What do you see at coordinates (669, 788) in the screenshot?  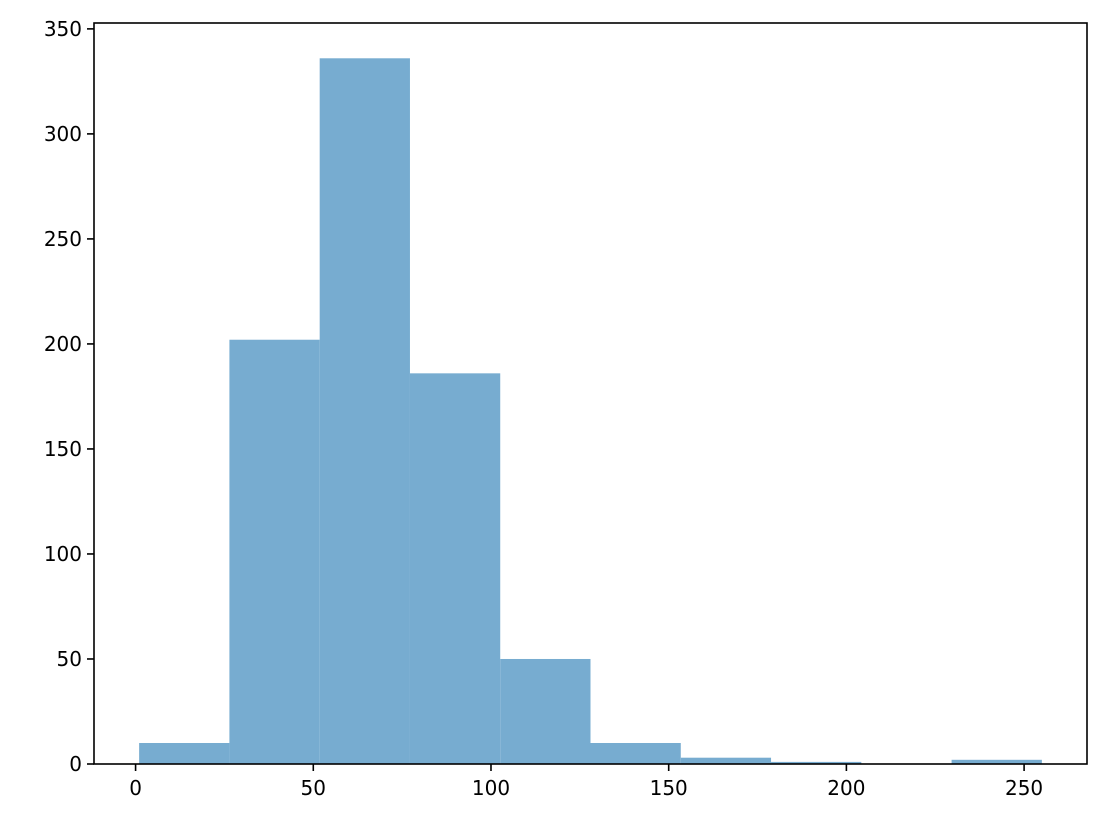 I see `x-tick-label: 150` at bounding box center [669, 788].